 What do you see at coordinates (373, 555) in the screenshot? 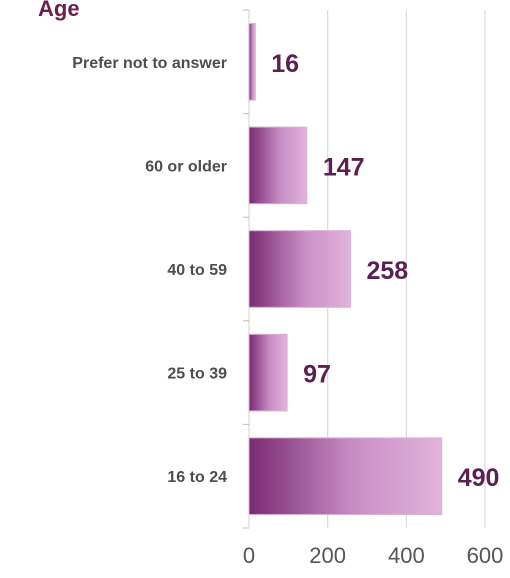
I see `x-axis-ticks: 0 200 400 600` at bounding box center [373, 555].